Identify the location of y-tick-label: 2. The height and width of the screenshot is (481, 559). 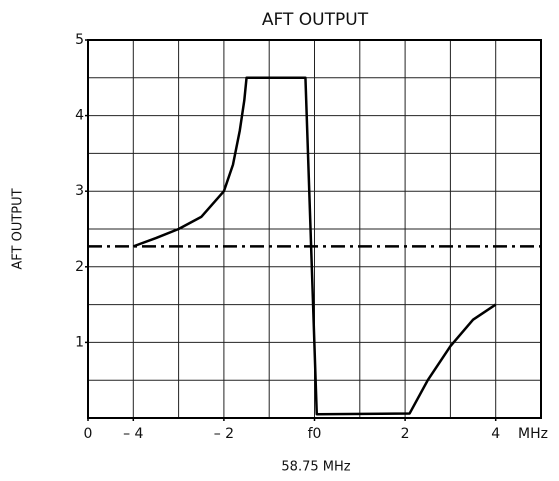
(79, 267).